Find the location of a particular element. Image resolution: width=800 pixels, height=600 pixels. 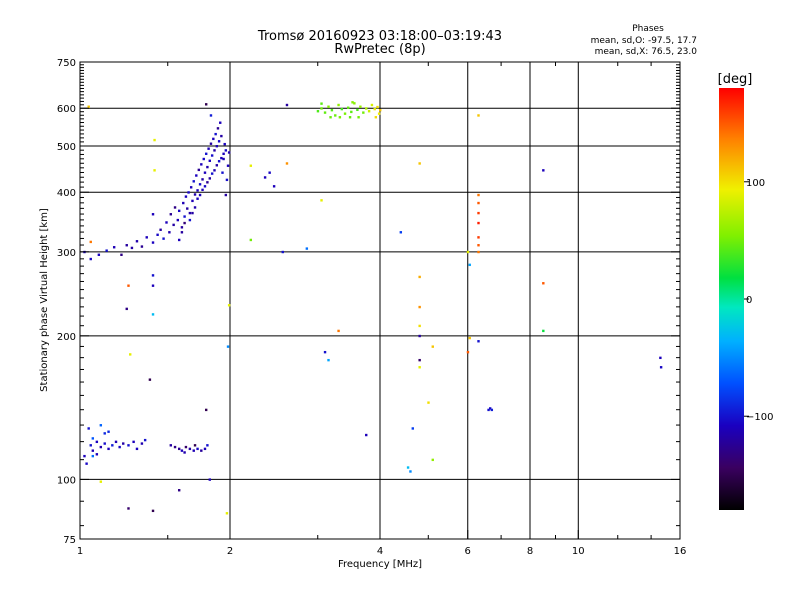

y-tick-label-75: 75 is located at coordinates (69, 540).